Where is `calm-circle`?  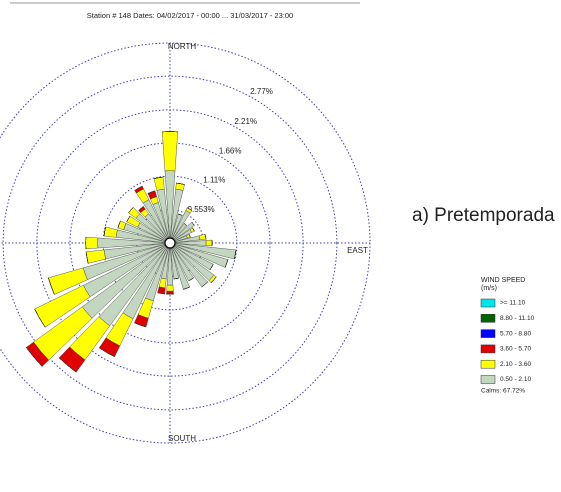
calm-circle is located at coordinates (170, 243).